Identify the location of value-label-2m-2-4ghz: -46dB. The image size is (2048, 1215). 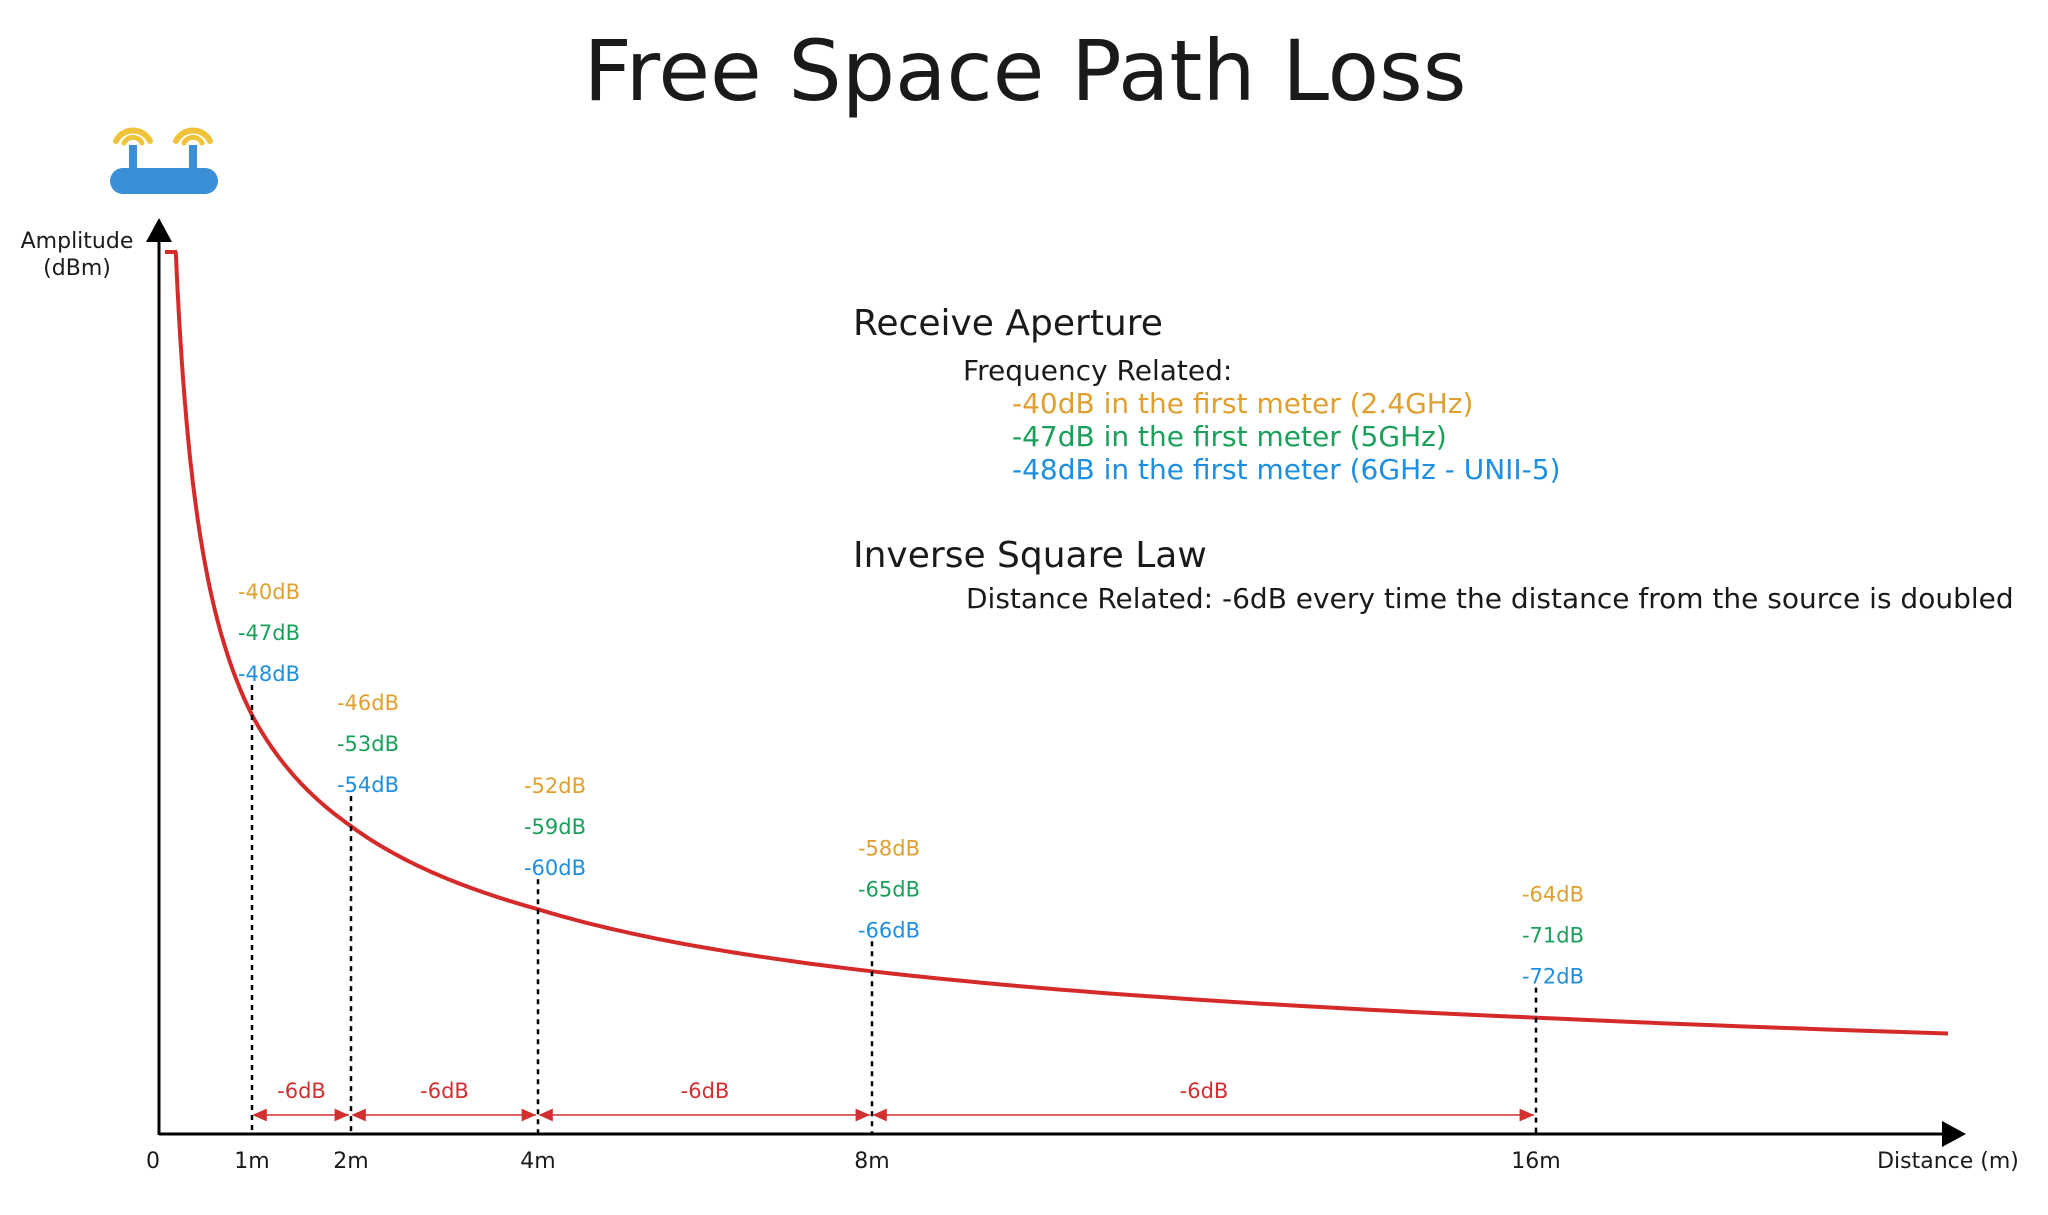
(368, 703).